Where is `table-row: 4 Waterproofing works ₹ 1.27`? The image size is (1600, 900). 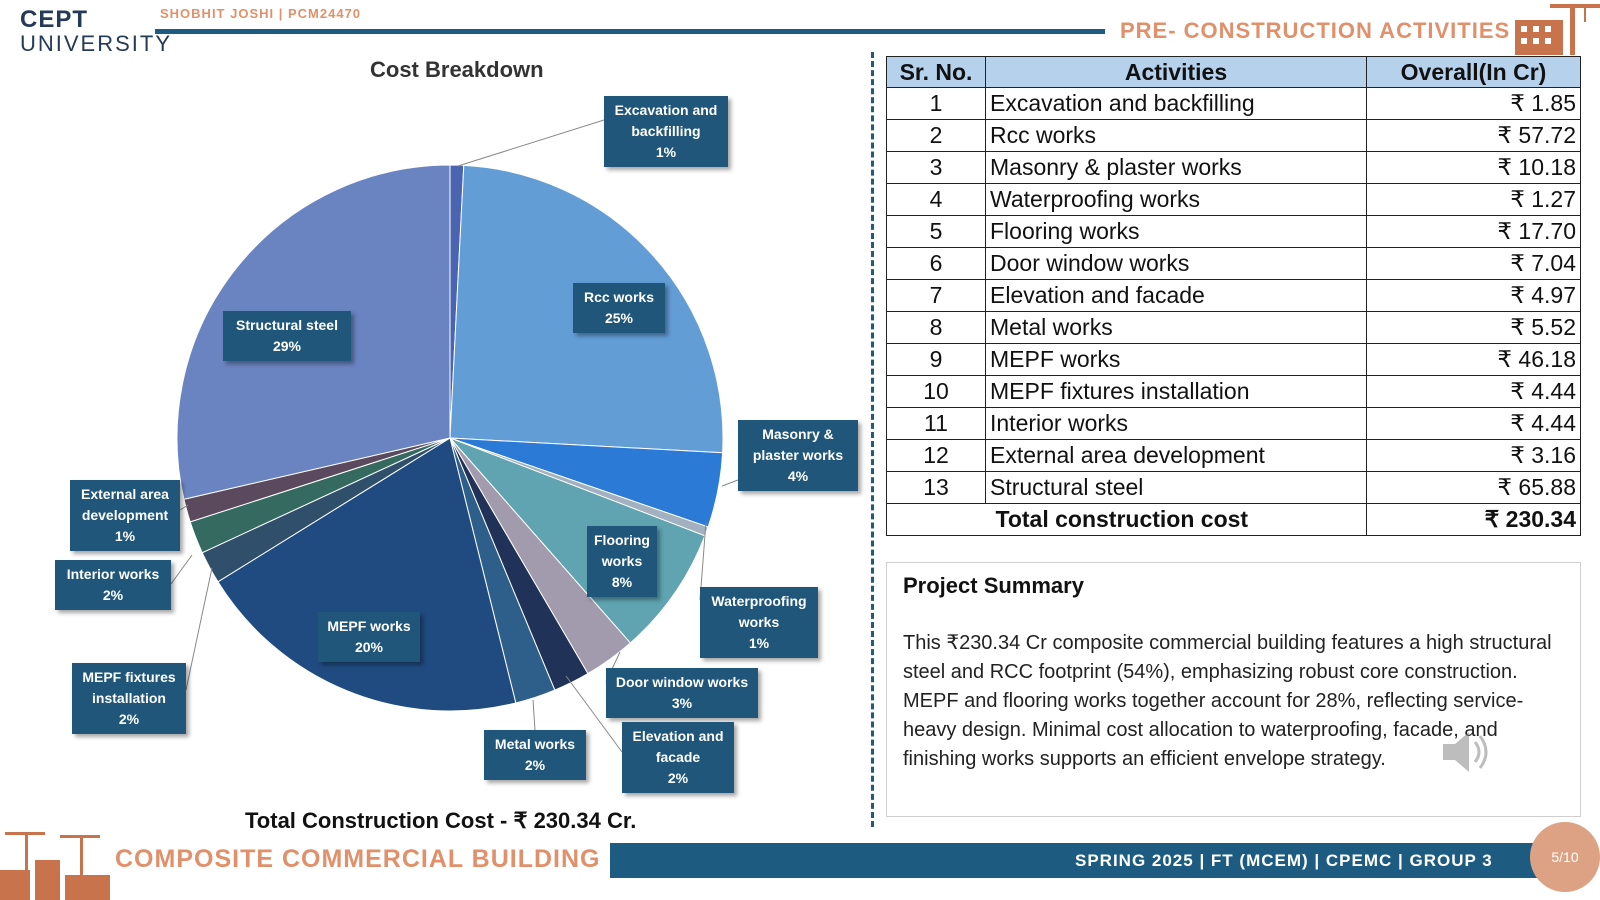 table-row: 4 Waterproofing works ₹ 1.27 is located at coordinates (1233, 199).